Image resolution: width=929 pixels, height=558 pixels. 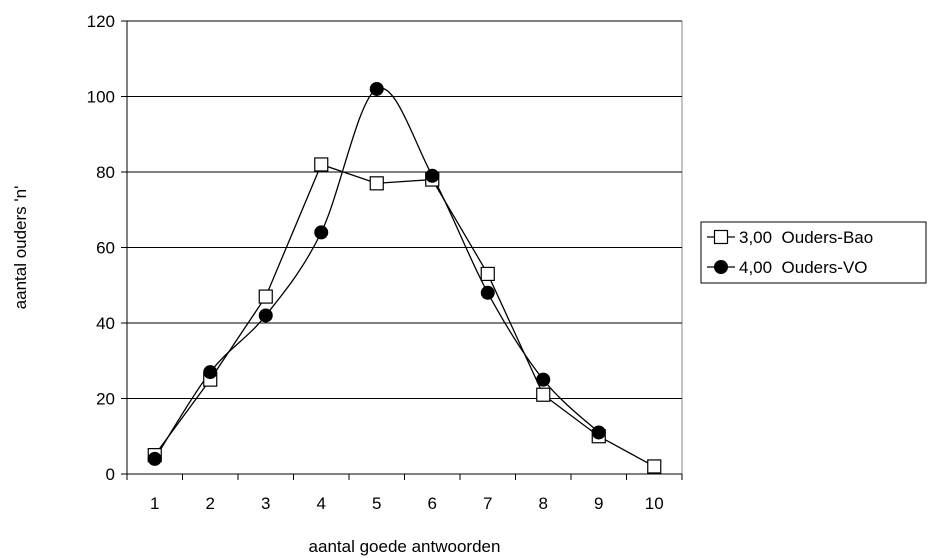 What do you see at coordinates (405, 546) in the screenshot?
I see `x-axis-label: aantal goede antwoorden` at bounding box center [405, 546].